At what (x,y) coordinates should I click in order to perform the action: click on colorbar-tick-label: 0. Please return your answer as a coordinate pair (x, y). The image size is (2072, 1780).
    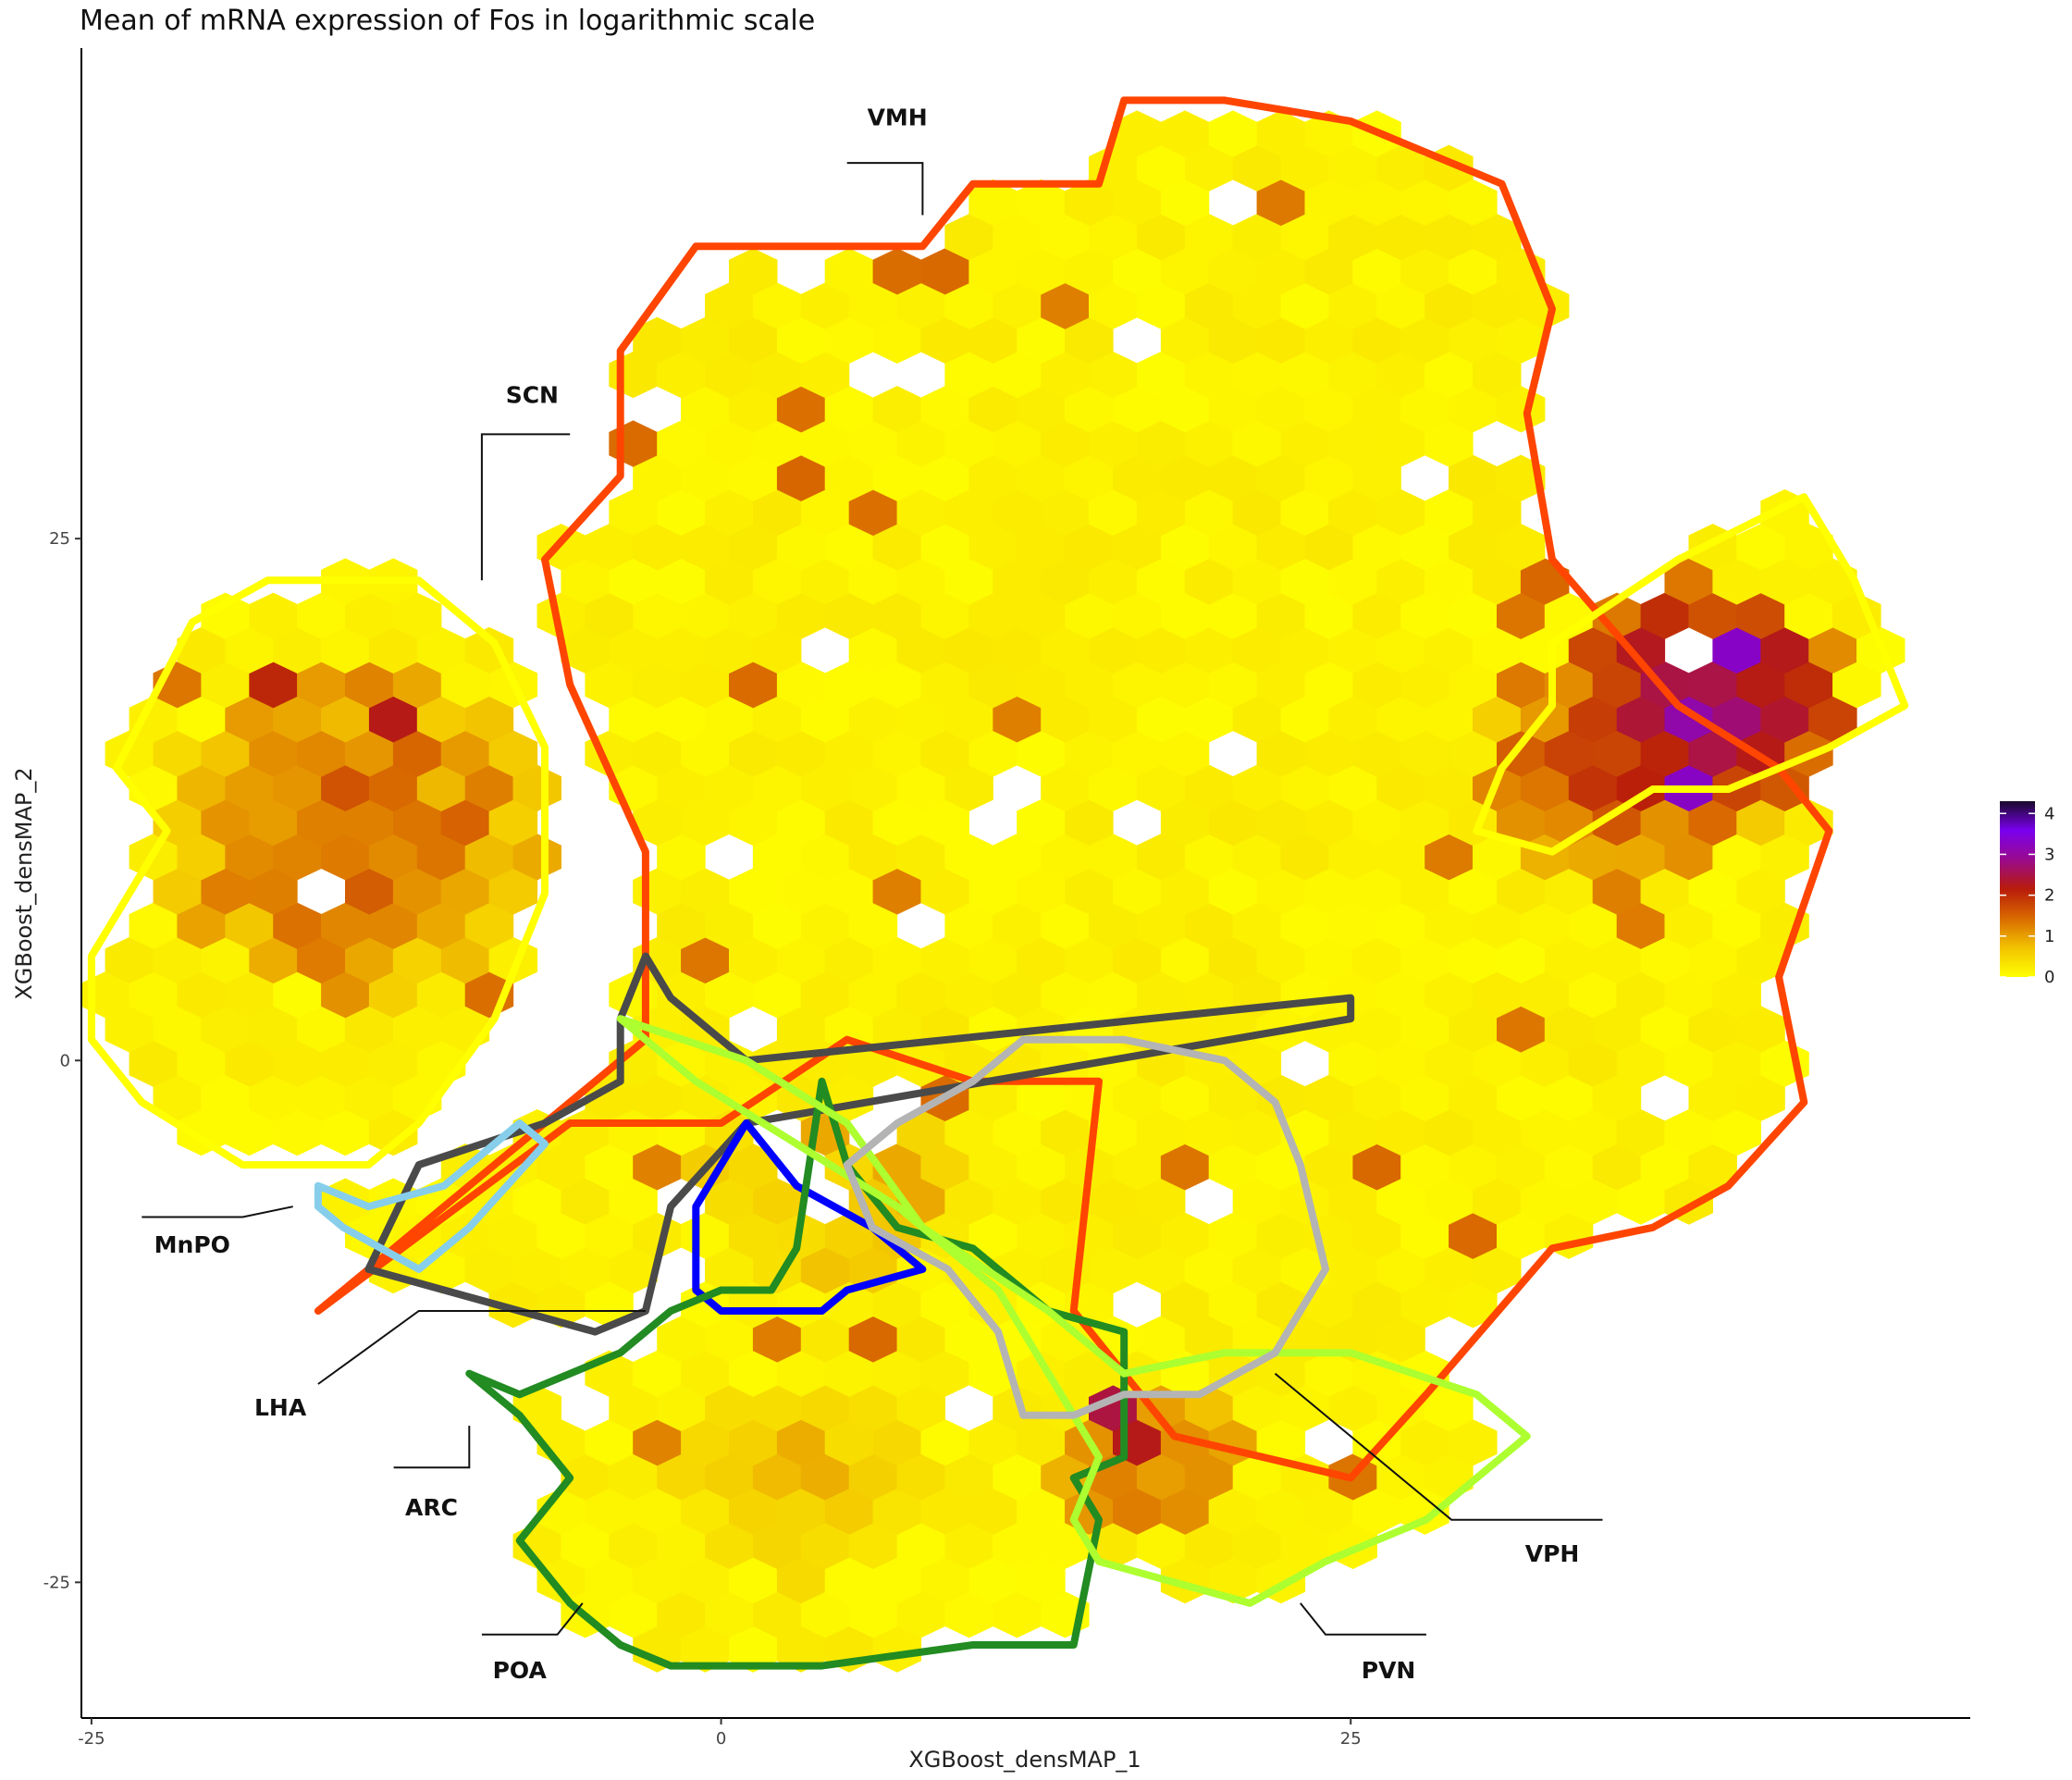
    Looking at the image, I should click on (2049, 978).